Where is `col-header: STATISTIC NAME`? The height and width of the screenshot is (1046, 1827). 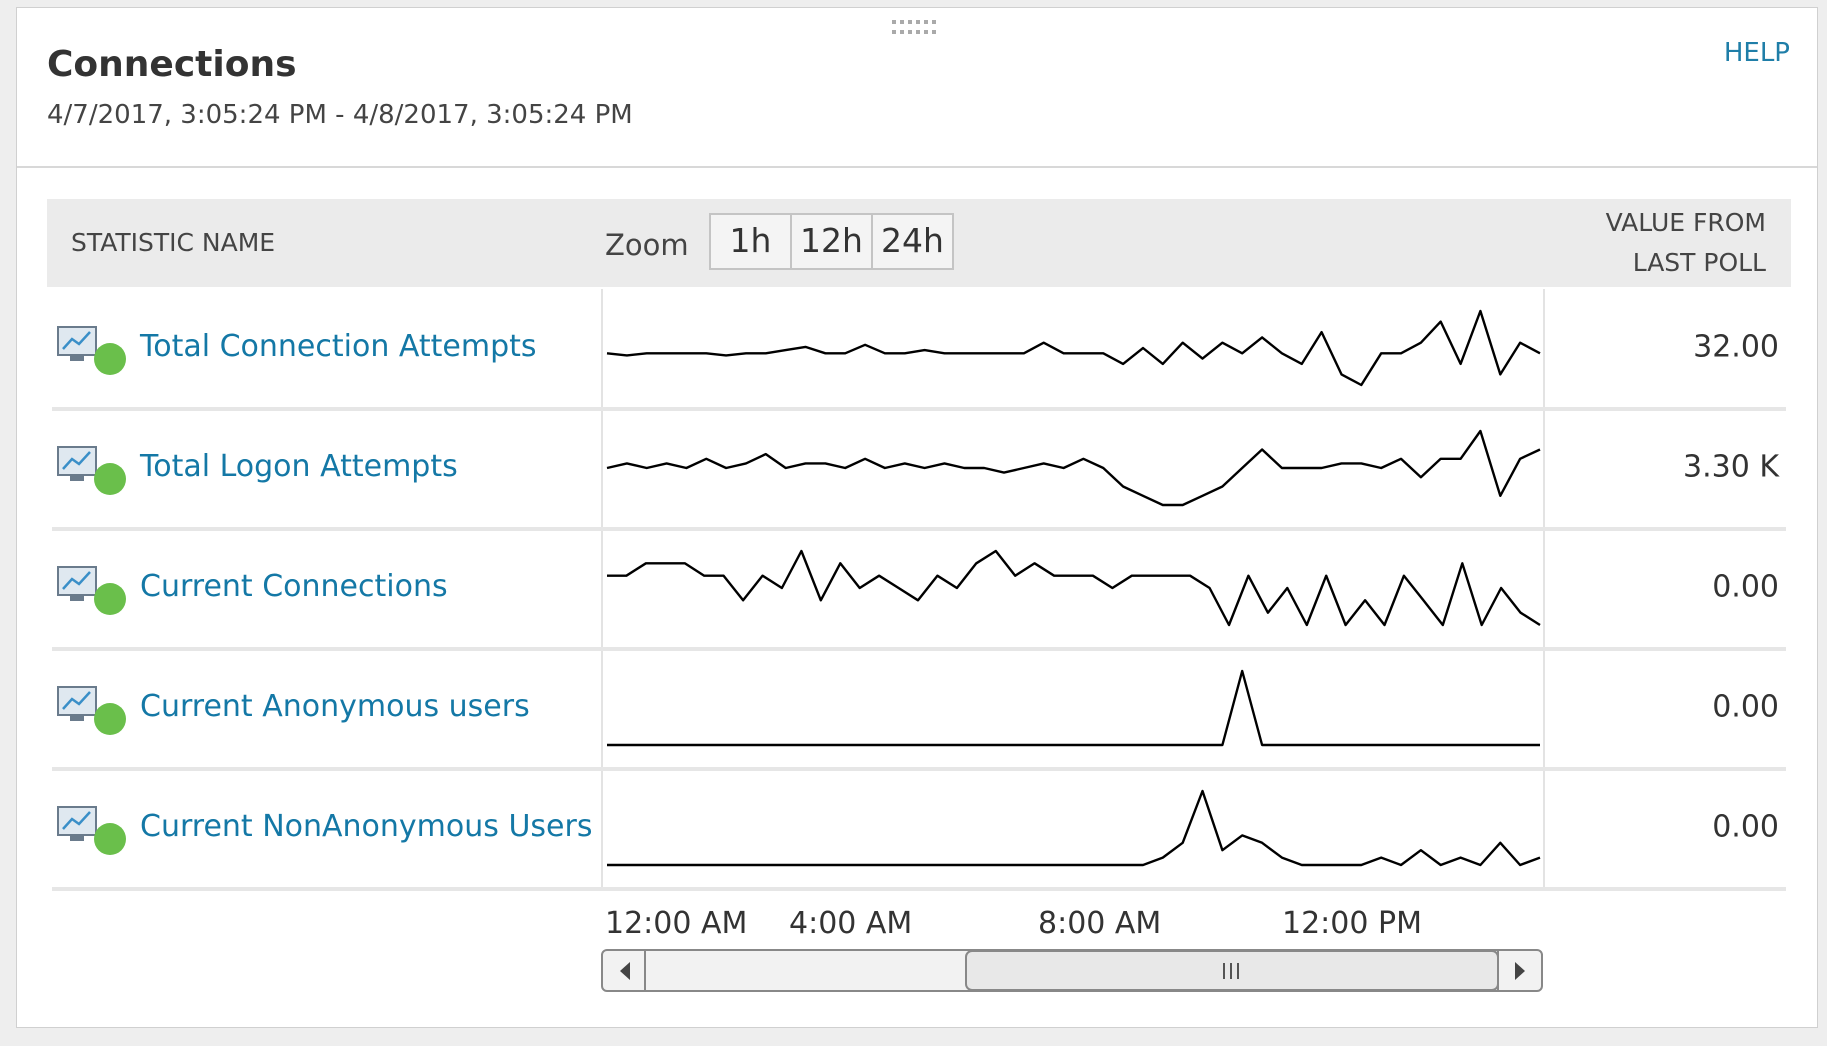
col-header: STATISTIC NAME is located at coordinates (173, 242).